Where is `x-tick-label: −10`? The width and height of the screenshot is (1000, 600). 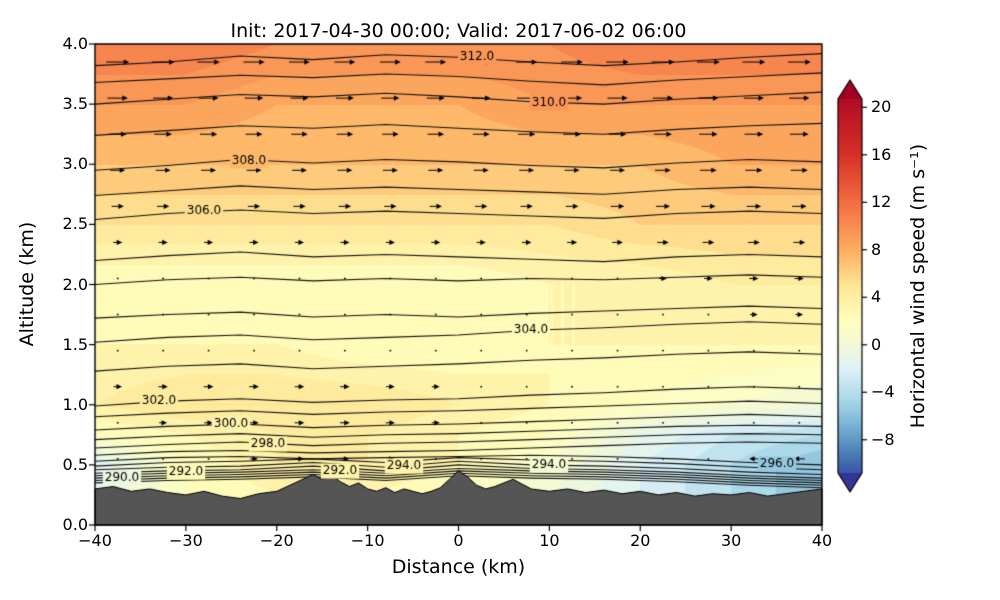 x-tick-label: −10 is located at coordinates (367, 540).